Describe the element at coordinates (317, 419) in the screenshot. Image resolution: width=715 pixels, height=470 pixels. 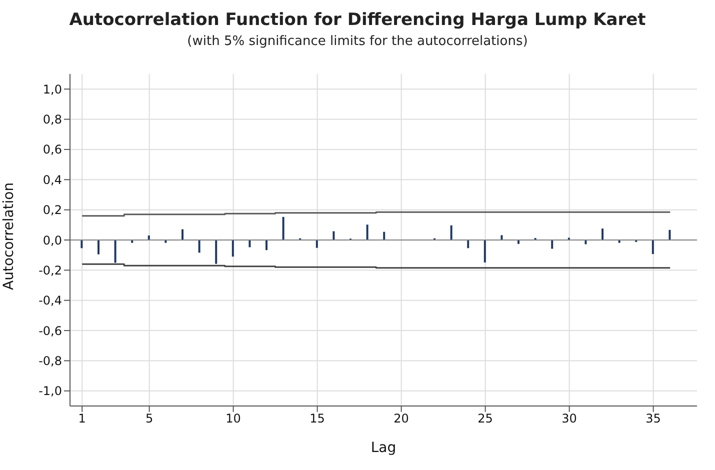
I see `x-tick-label: 15` at that location.